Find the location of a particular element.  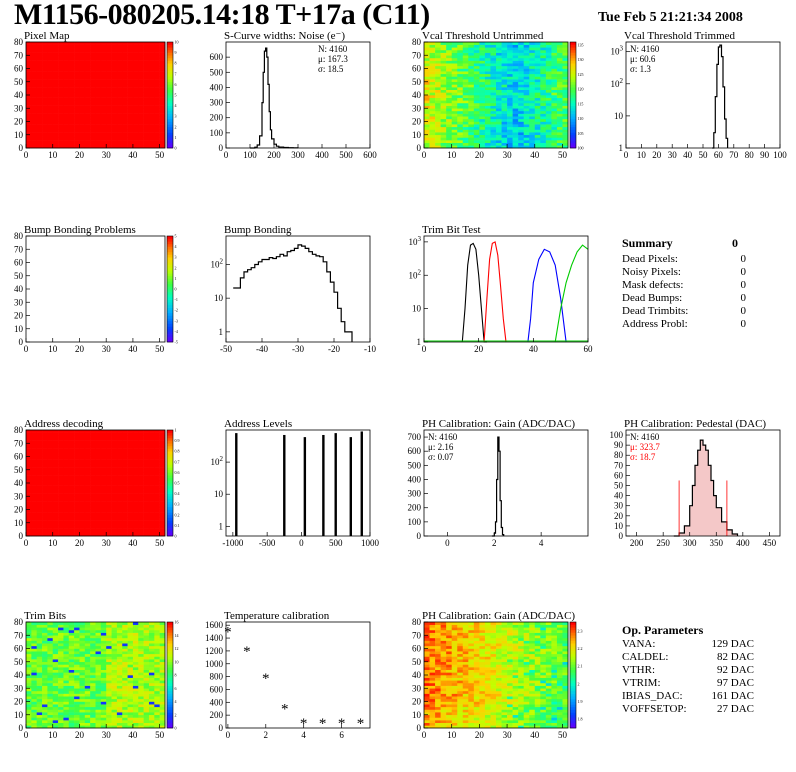

summary-row-value: 0 is located at coordinates (743, 272).